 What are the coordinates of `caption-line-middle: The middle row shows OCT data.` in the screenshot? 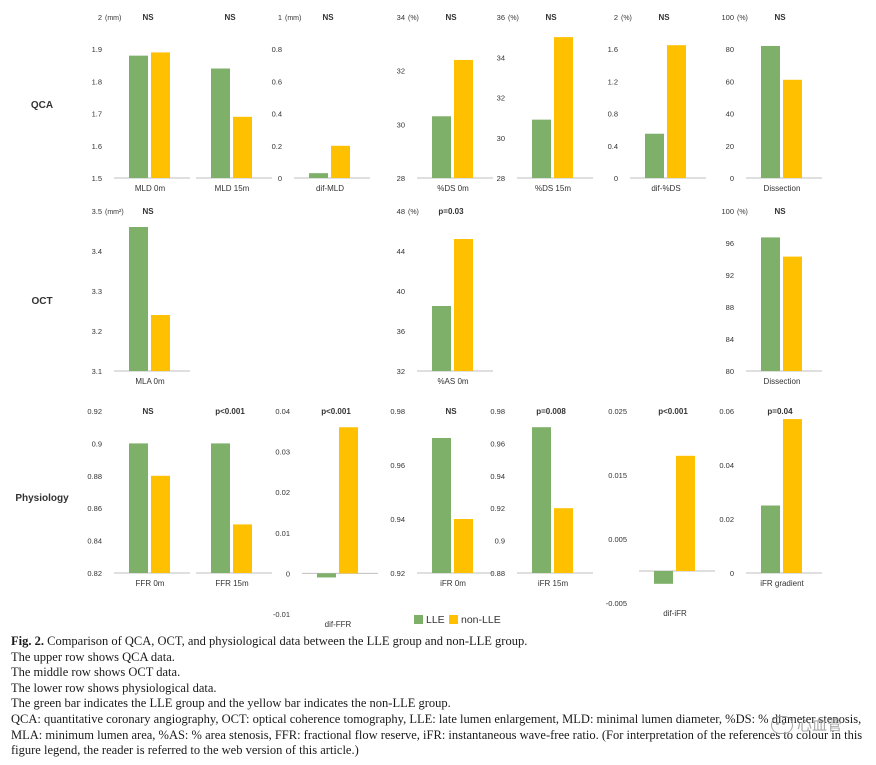 It's located at (96, 672).